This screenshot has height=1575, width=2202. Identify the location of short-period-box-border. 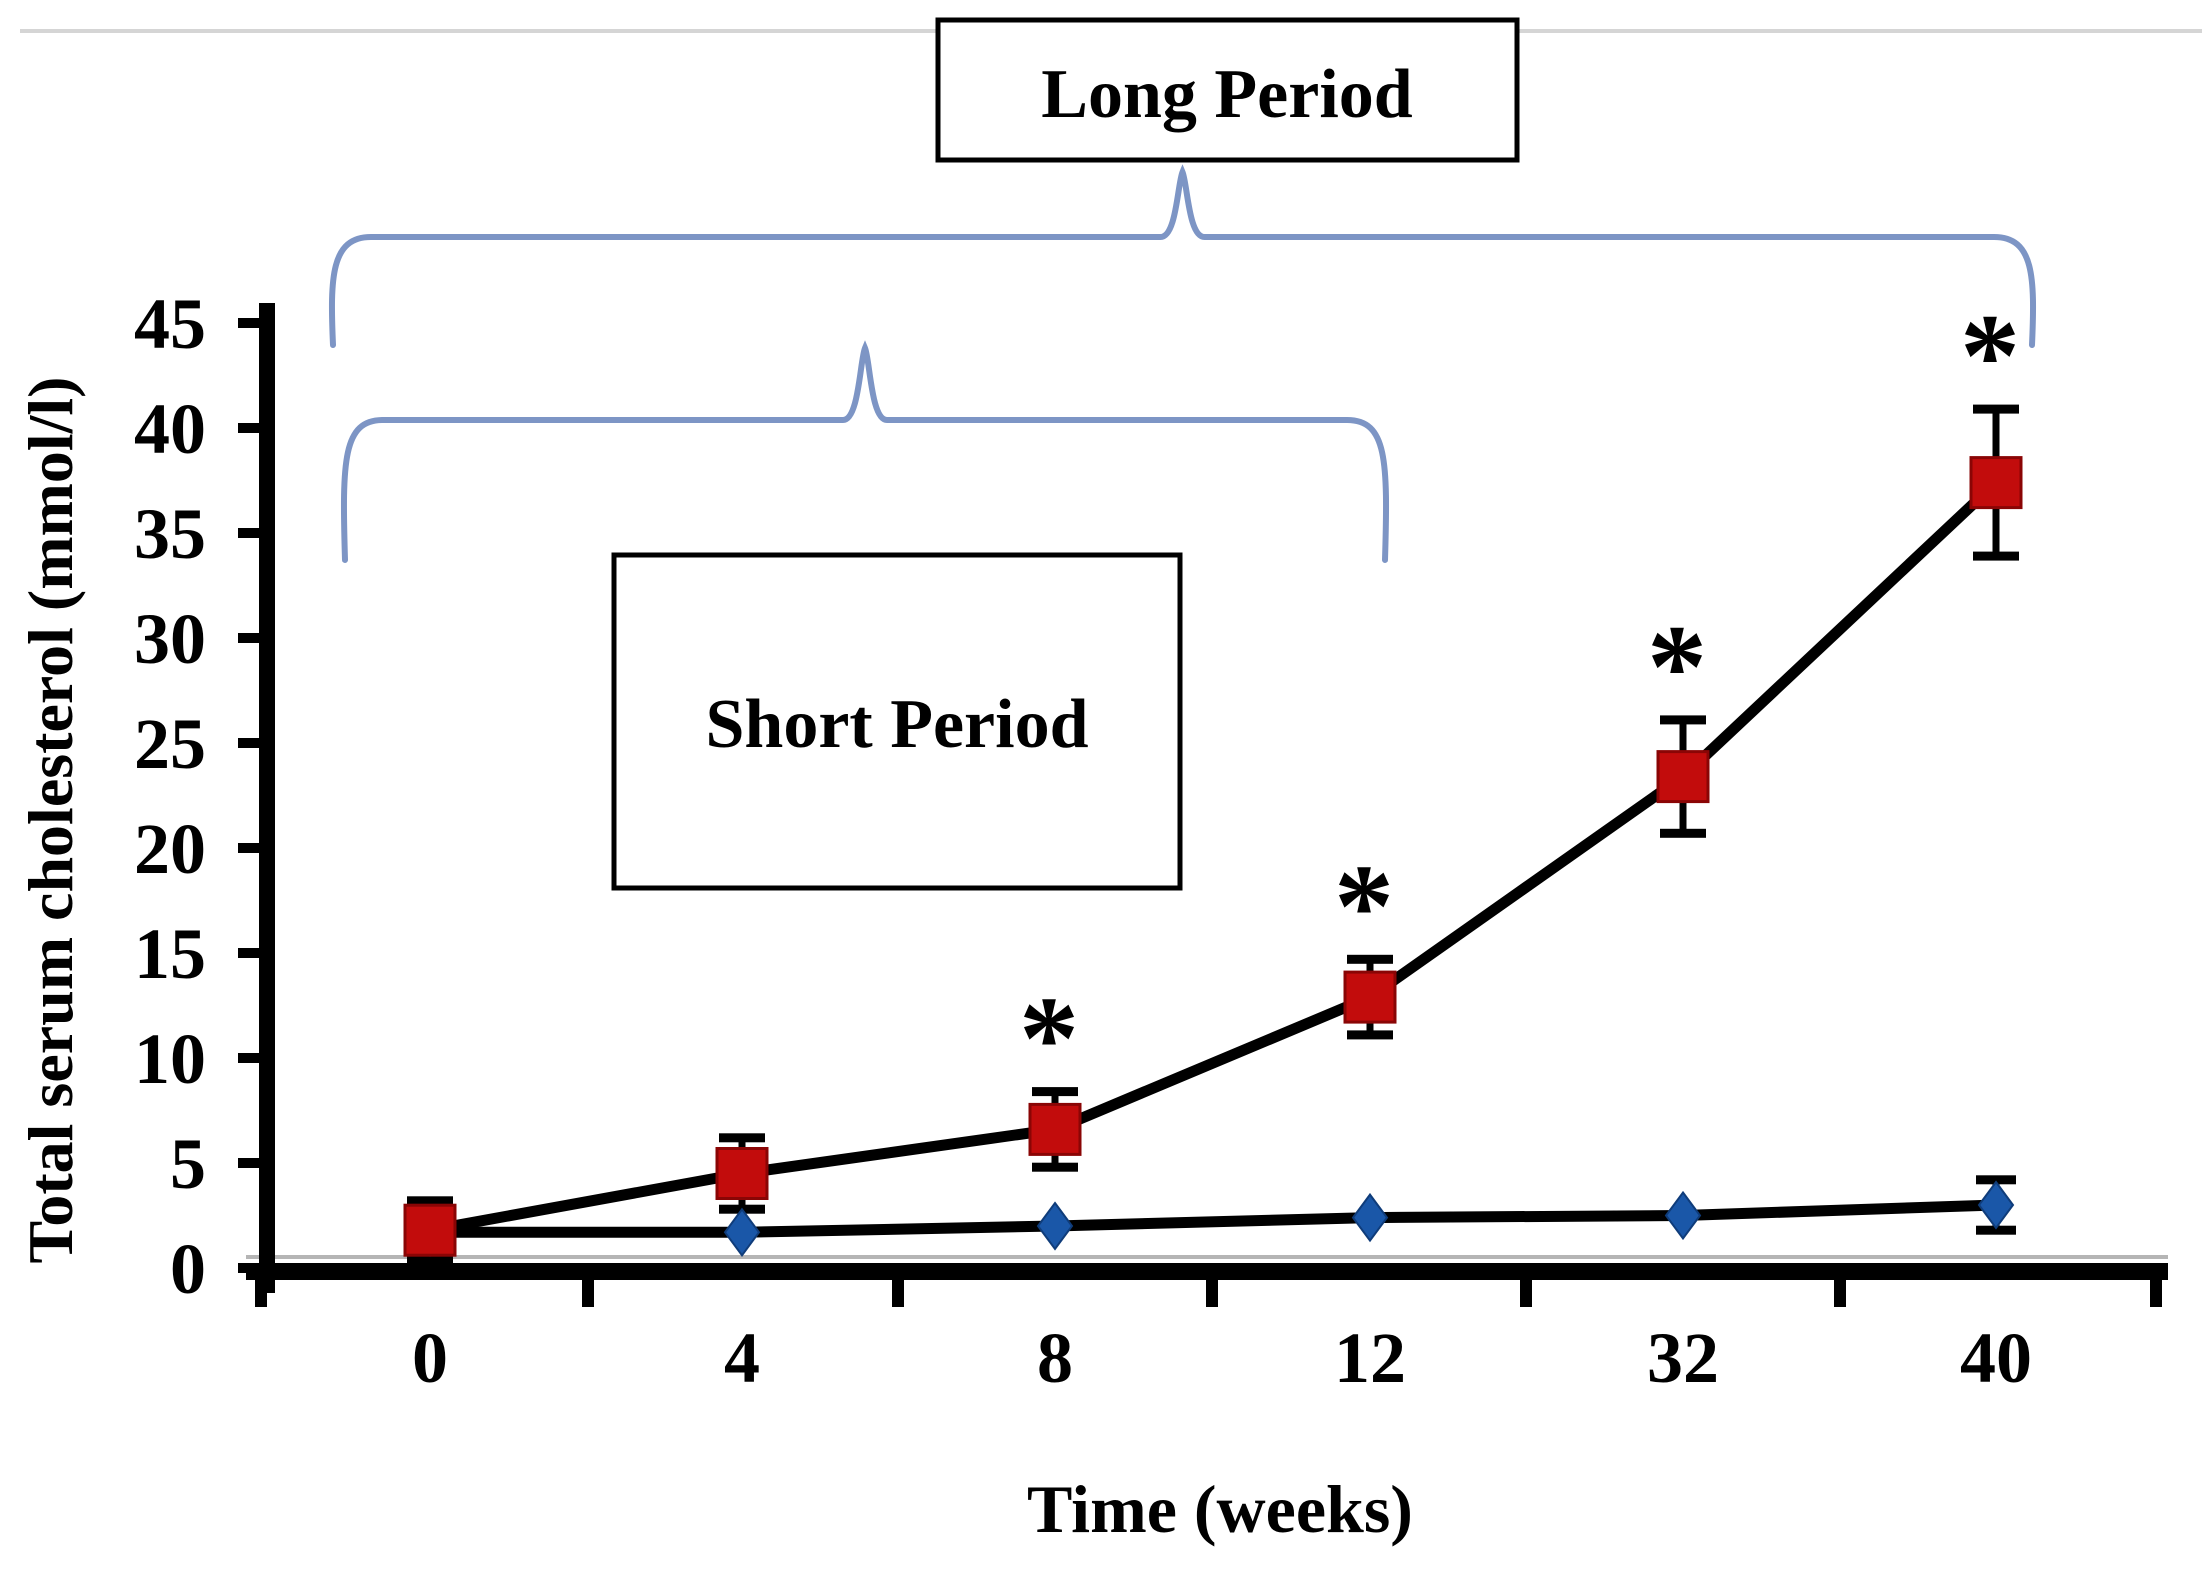
(897, 721).